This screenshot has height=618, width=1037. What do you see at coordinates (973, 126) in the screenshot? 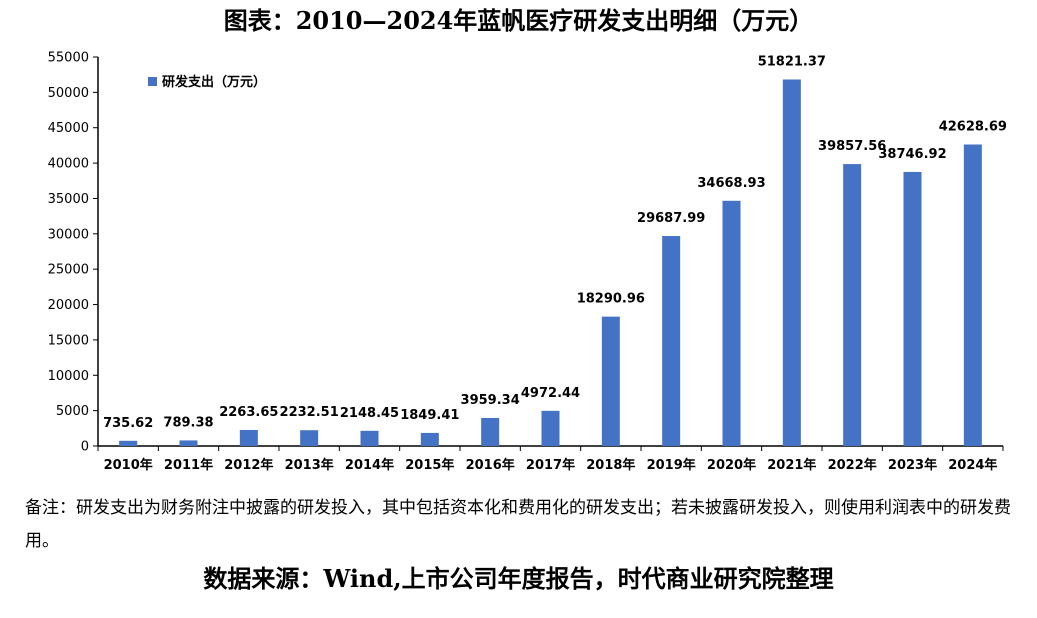
I see `data-label: 42628.69` at bounding box center [973, 126].